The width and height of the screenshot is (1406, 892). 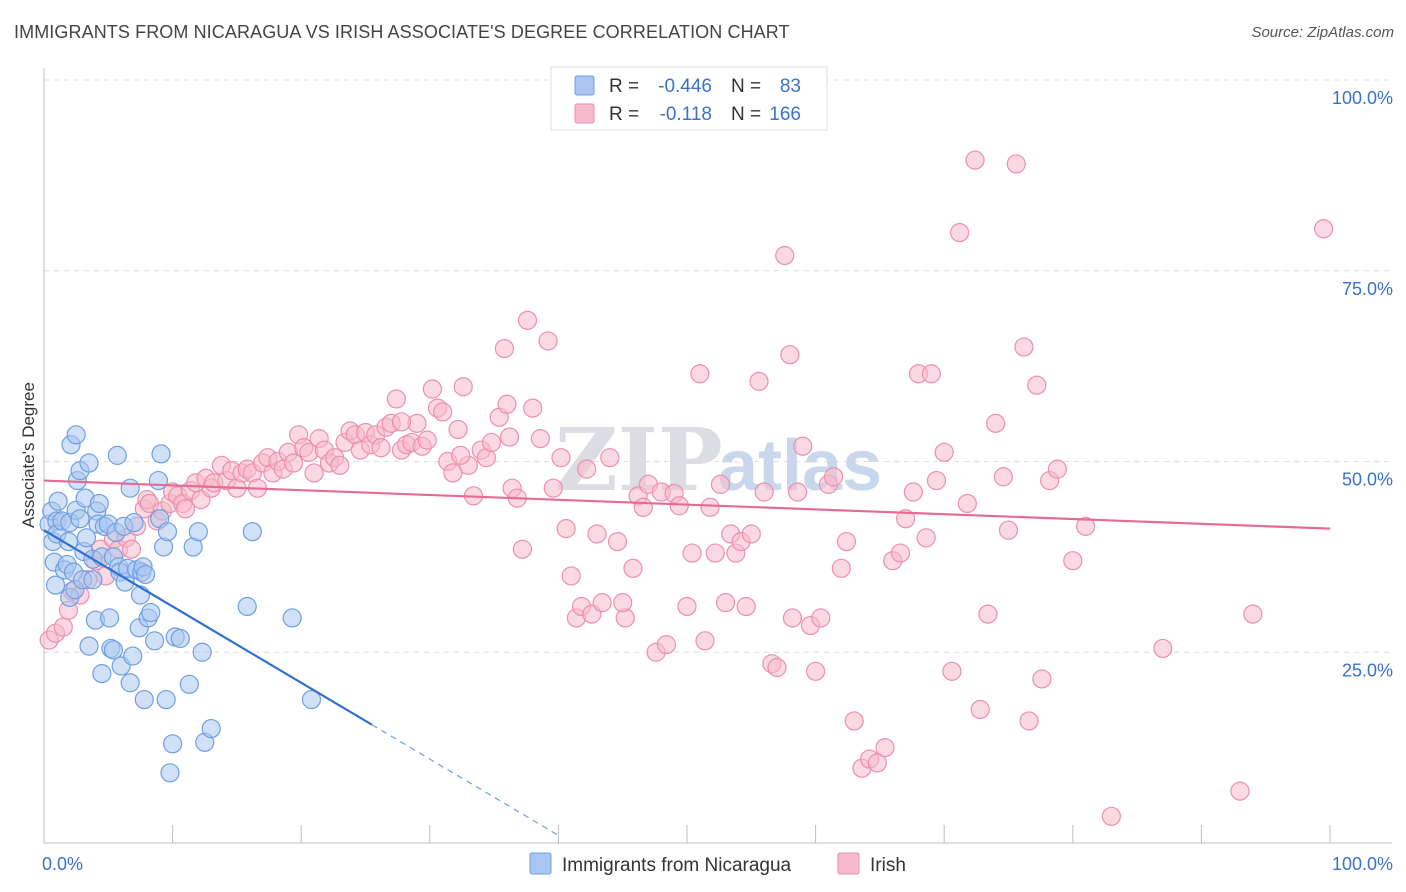 I want to click on nicaragua-trend-extension, so click(x=465, y=780).